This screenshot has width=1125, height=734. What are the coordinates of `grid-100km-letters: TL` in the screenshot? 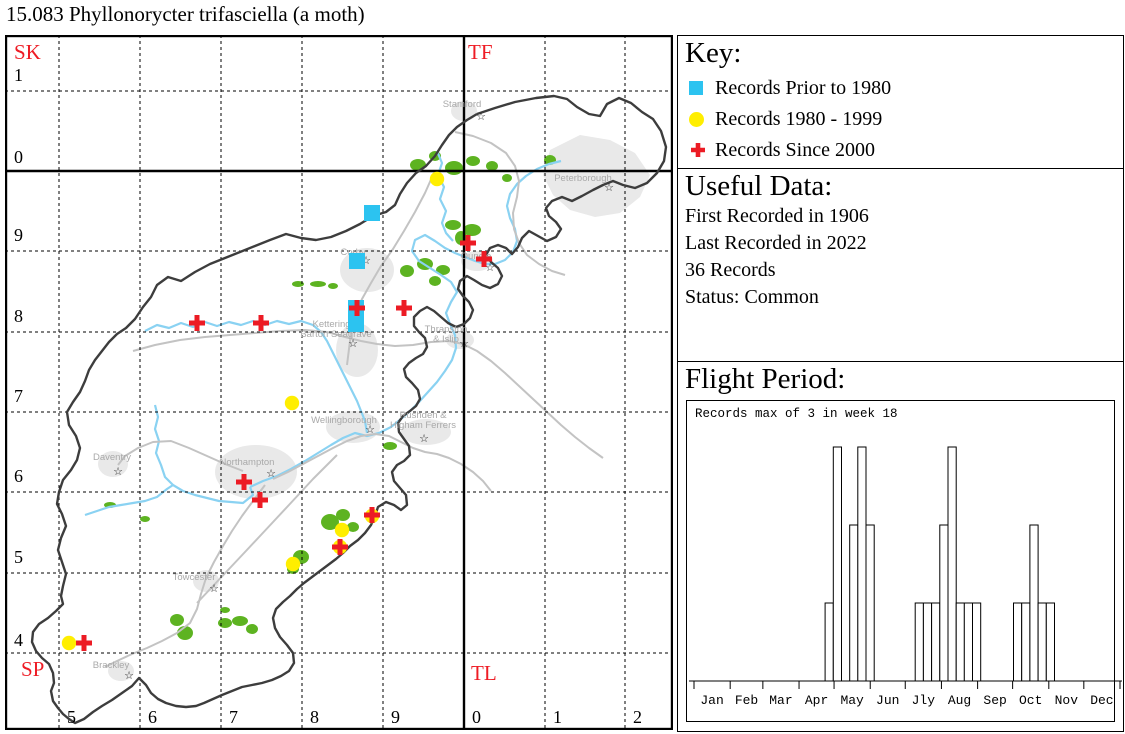 It's located at (484, 673).